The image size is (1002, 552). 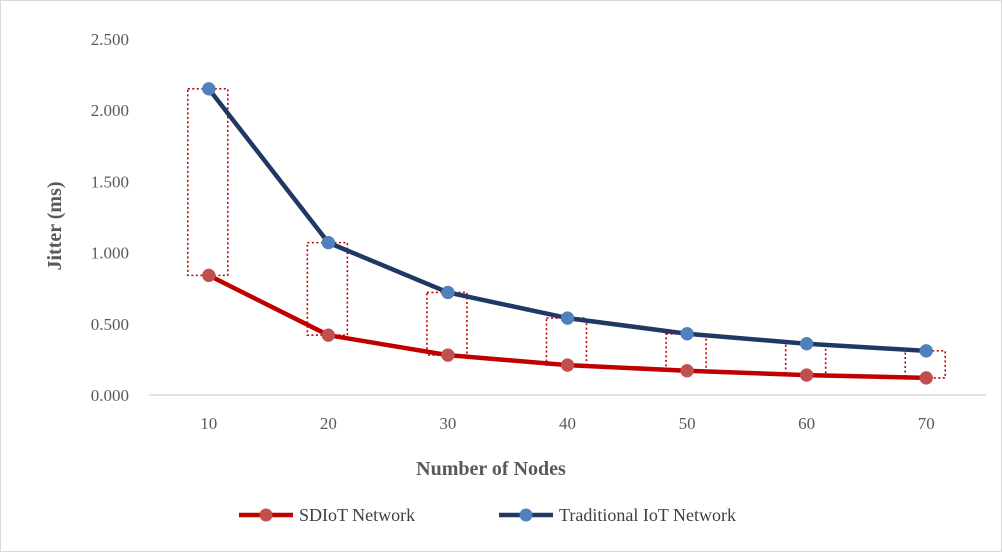 What do you see at coordinates (110, 395) in the screenshot?
I see `y-tick-label: 0.000` at bounding box center [110, 395].